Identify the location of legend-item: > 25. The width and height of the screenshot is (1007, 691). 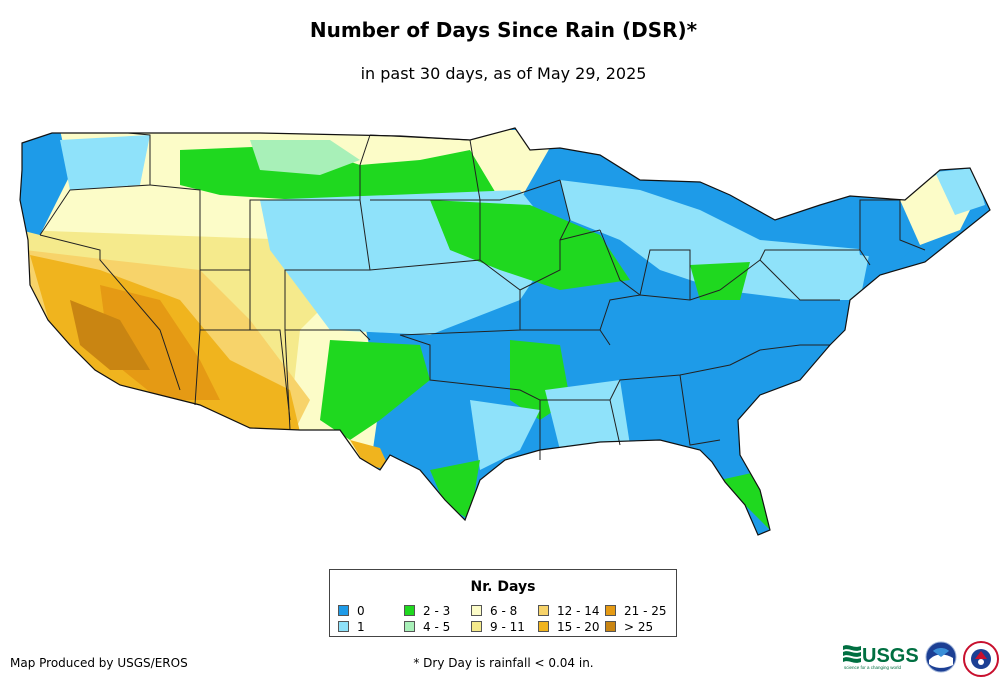
(629, 627).